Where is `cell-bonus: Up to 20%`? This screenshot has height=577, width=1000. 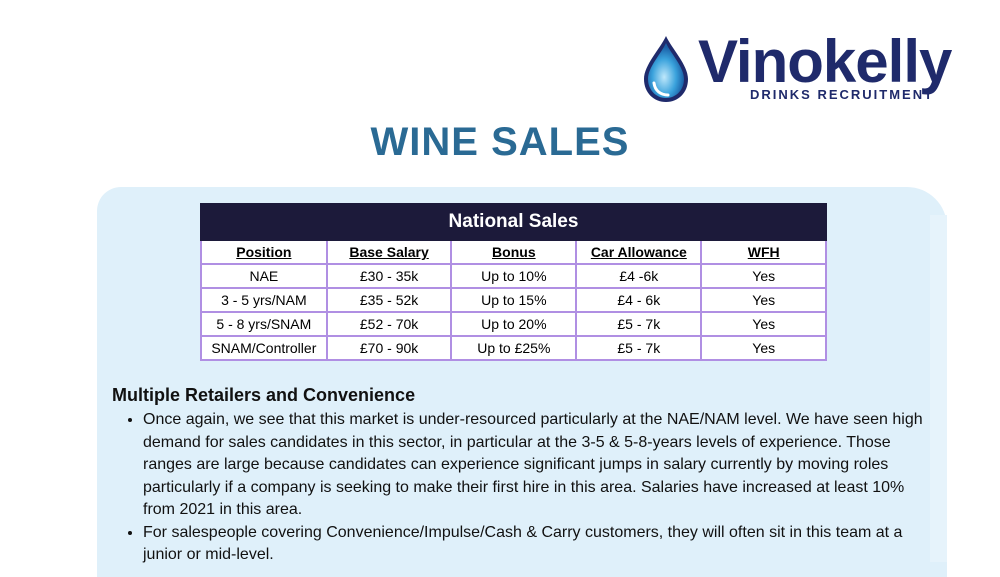 cell-bonus: Up to 20% is located at coordinates (514, 324).